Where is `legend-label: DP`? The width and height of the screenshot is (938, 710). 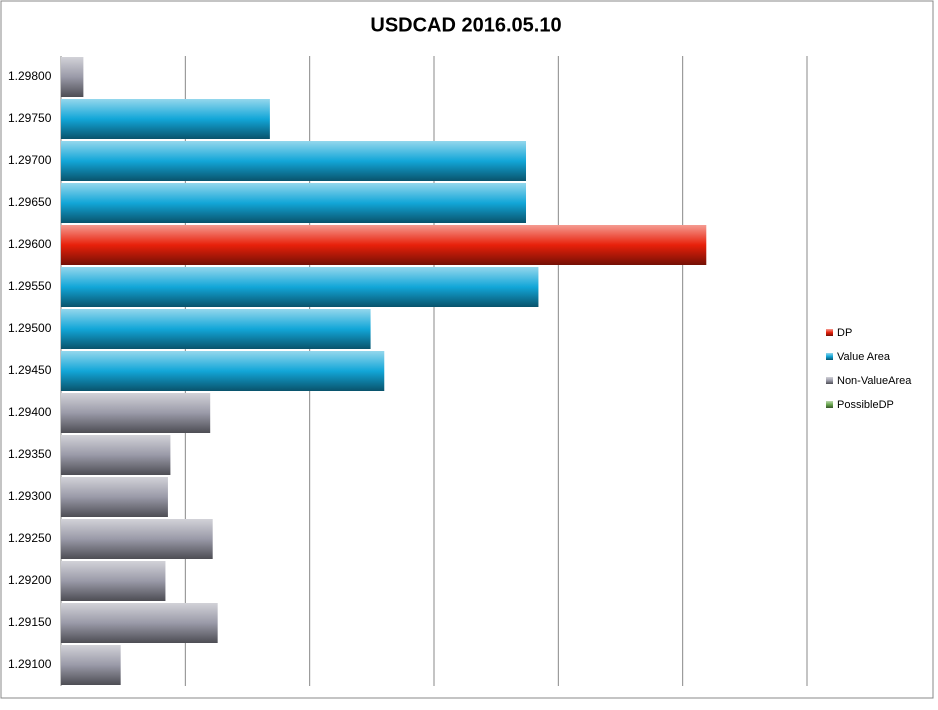 legend-label: DP is located at coordinates (844, 333).